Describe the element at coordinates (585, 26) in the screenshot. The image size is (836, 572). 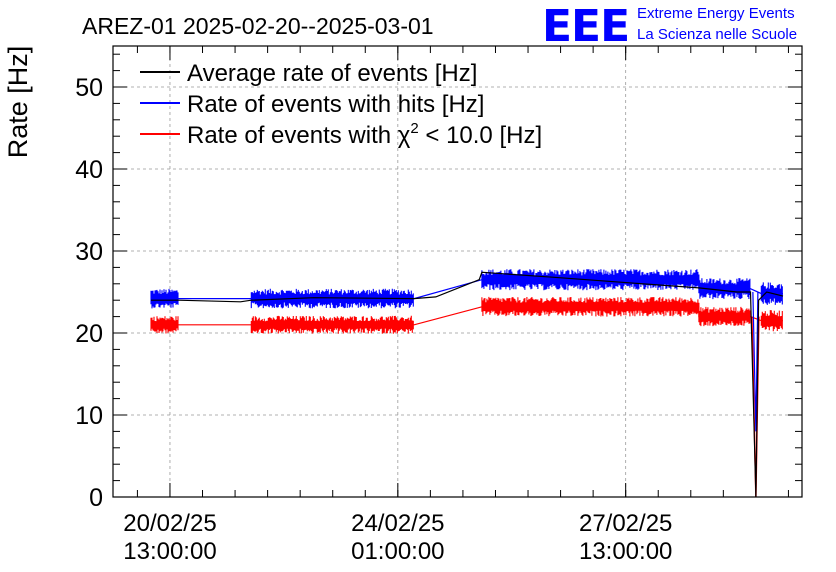
I see `logo-mark: EEE` at that location.